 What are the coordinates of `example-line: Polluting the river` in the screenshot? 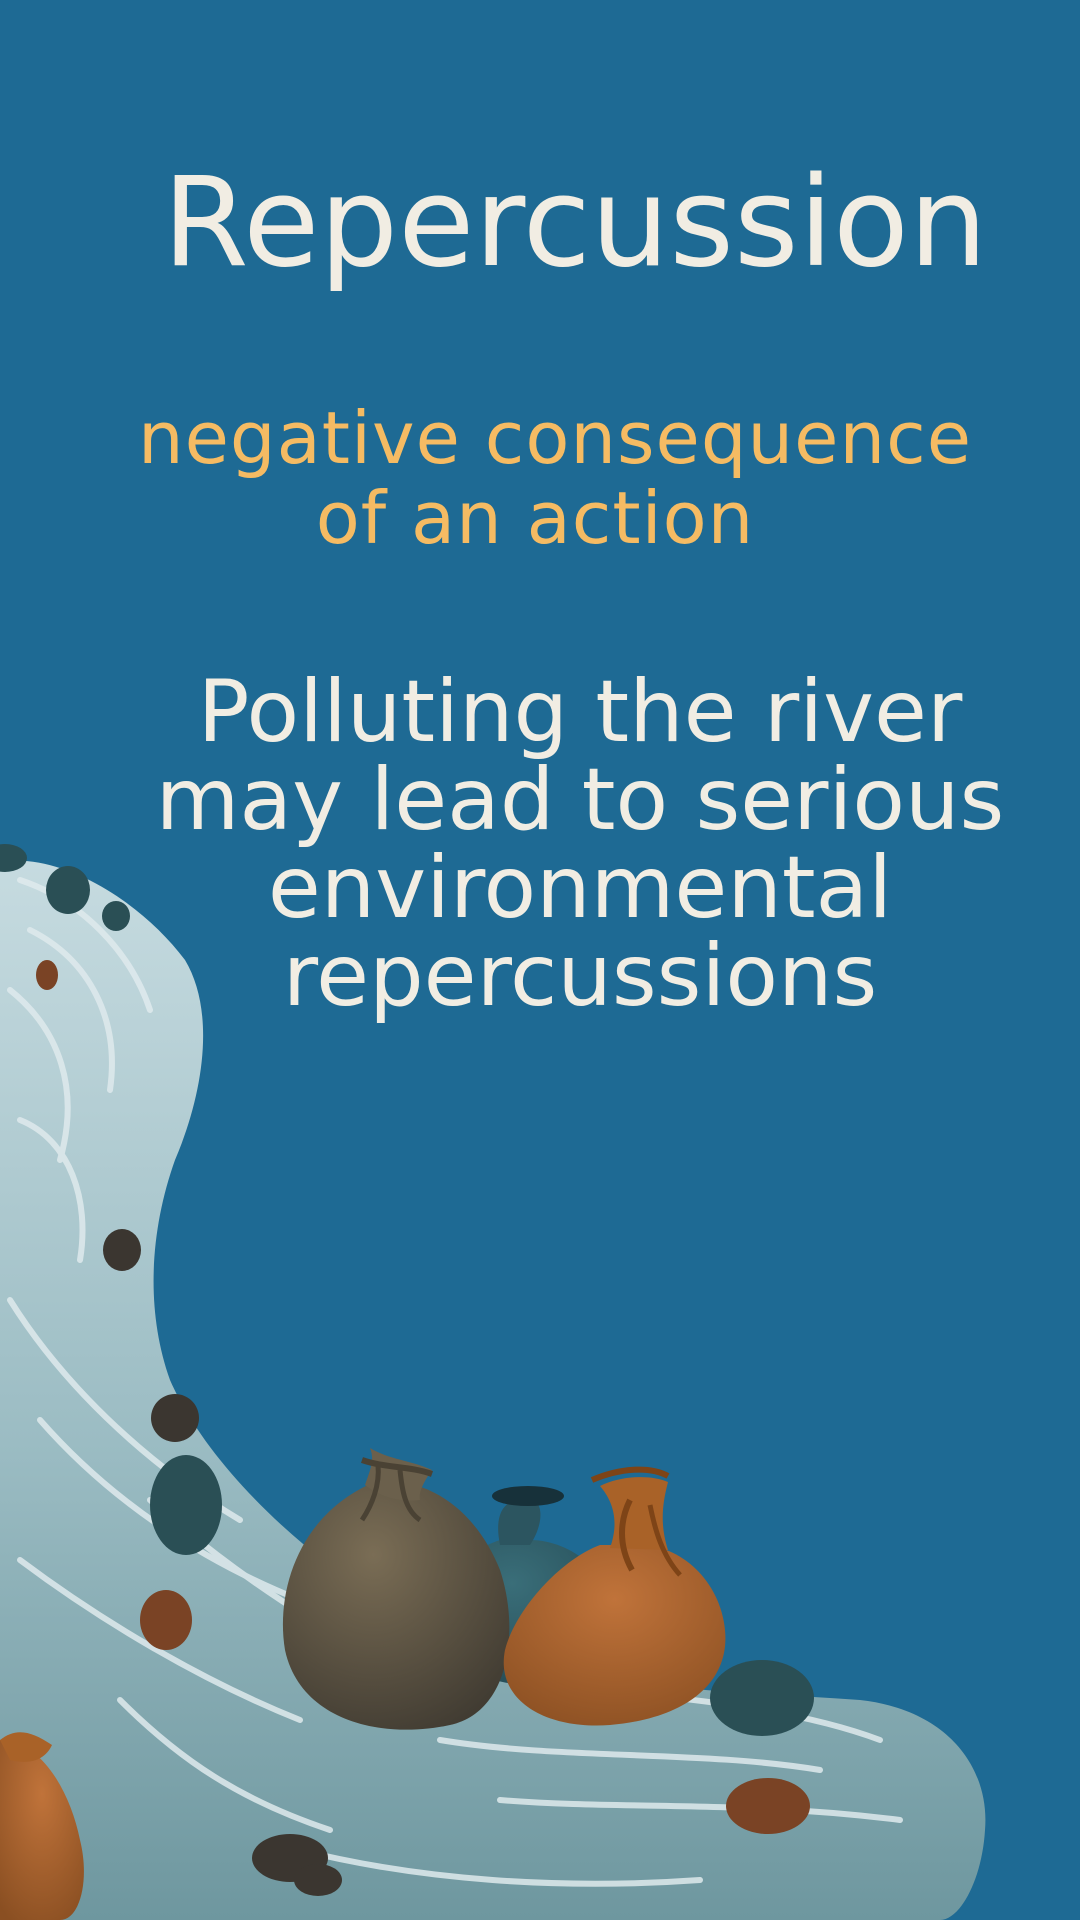 It's located at (580, 712).